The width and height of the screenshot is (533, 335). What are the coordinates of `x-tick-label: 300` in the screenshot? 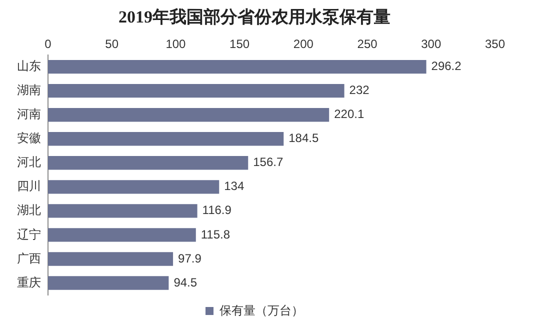 It's located at (431, 43).